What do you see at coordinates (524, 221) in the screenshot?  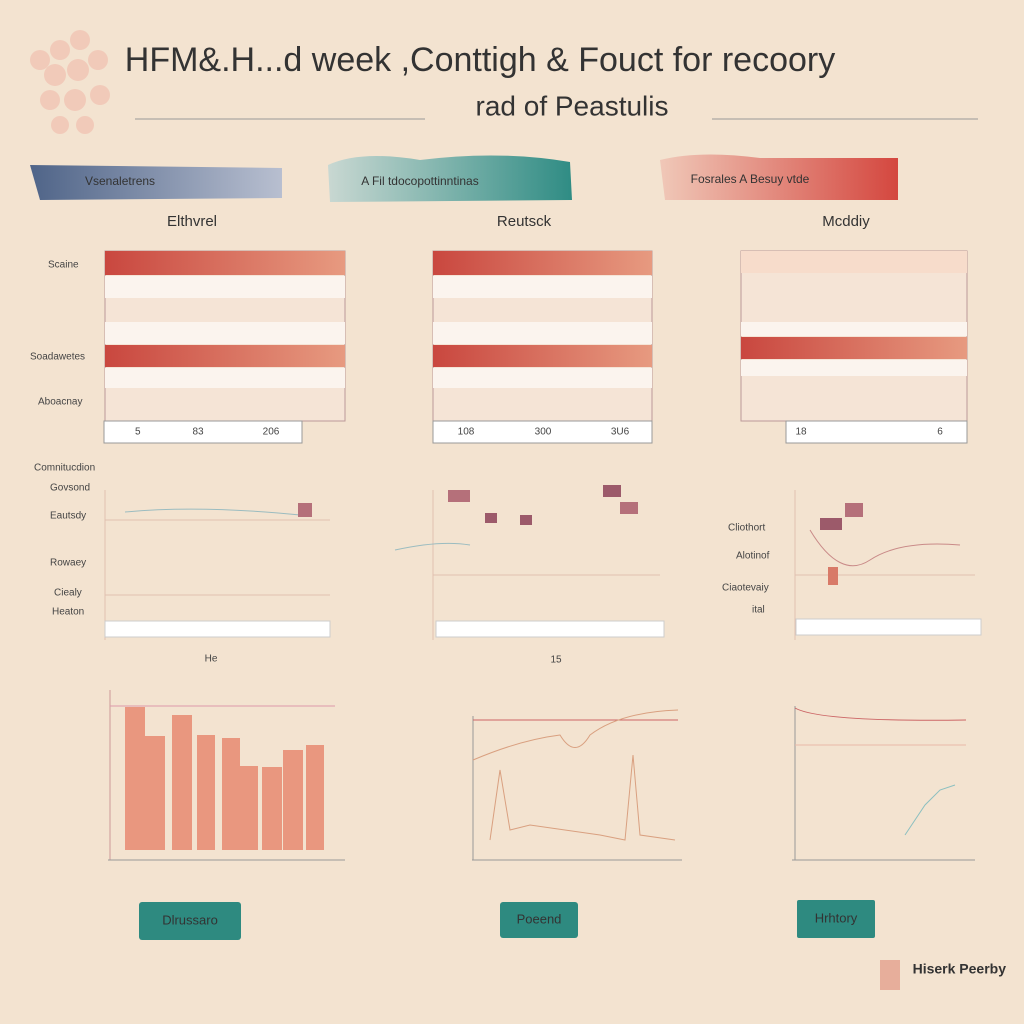 I see `column-heading: Reutsck` at bounding box center [524, 221].